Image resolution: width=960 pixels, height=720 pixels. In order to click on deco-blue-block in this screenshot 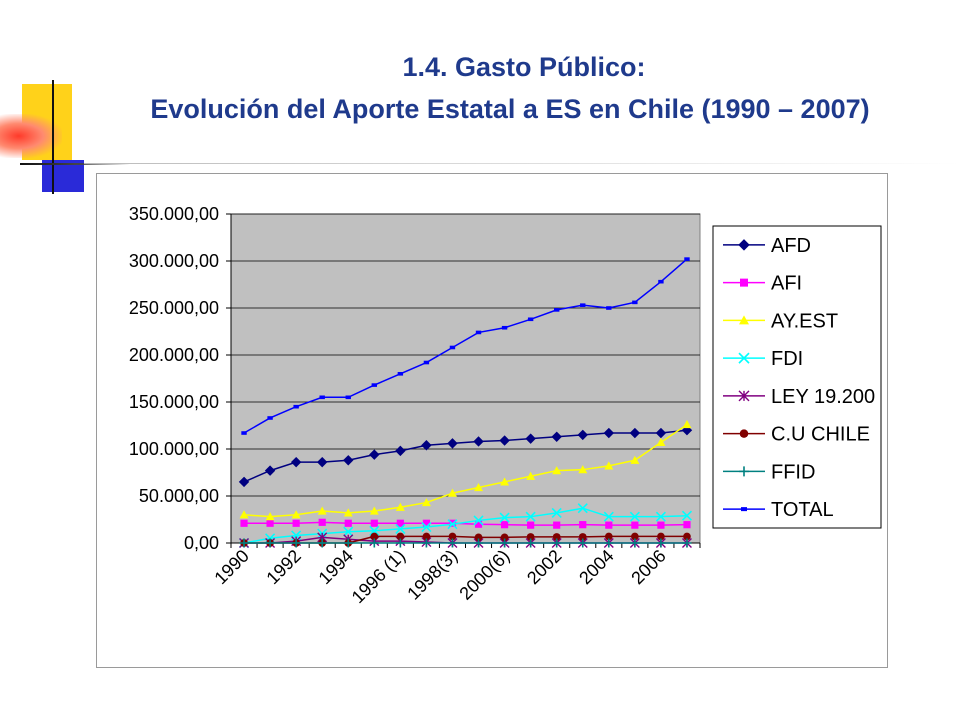, I will do `click(63, 176)`.